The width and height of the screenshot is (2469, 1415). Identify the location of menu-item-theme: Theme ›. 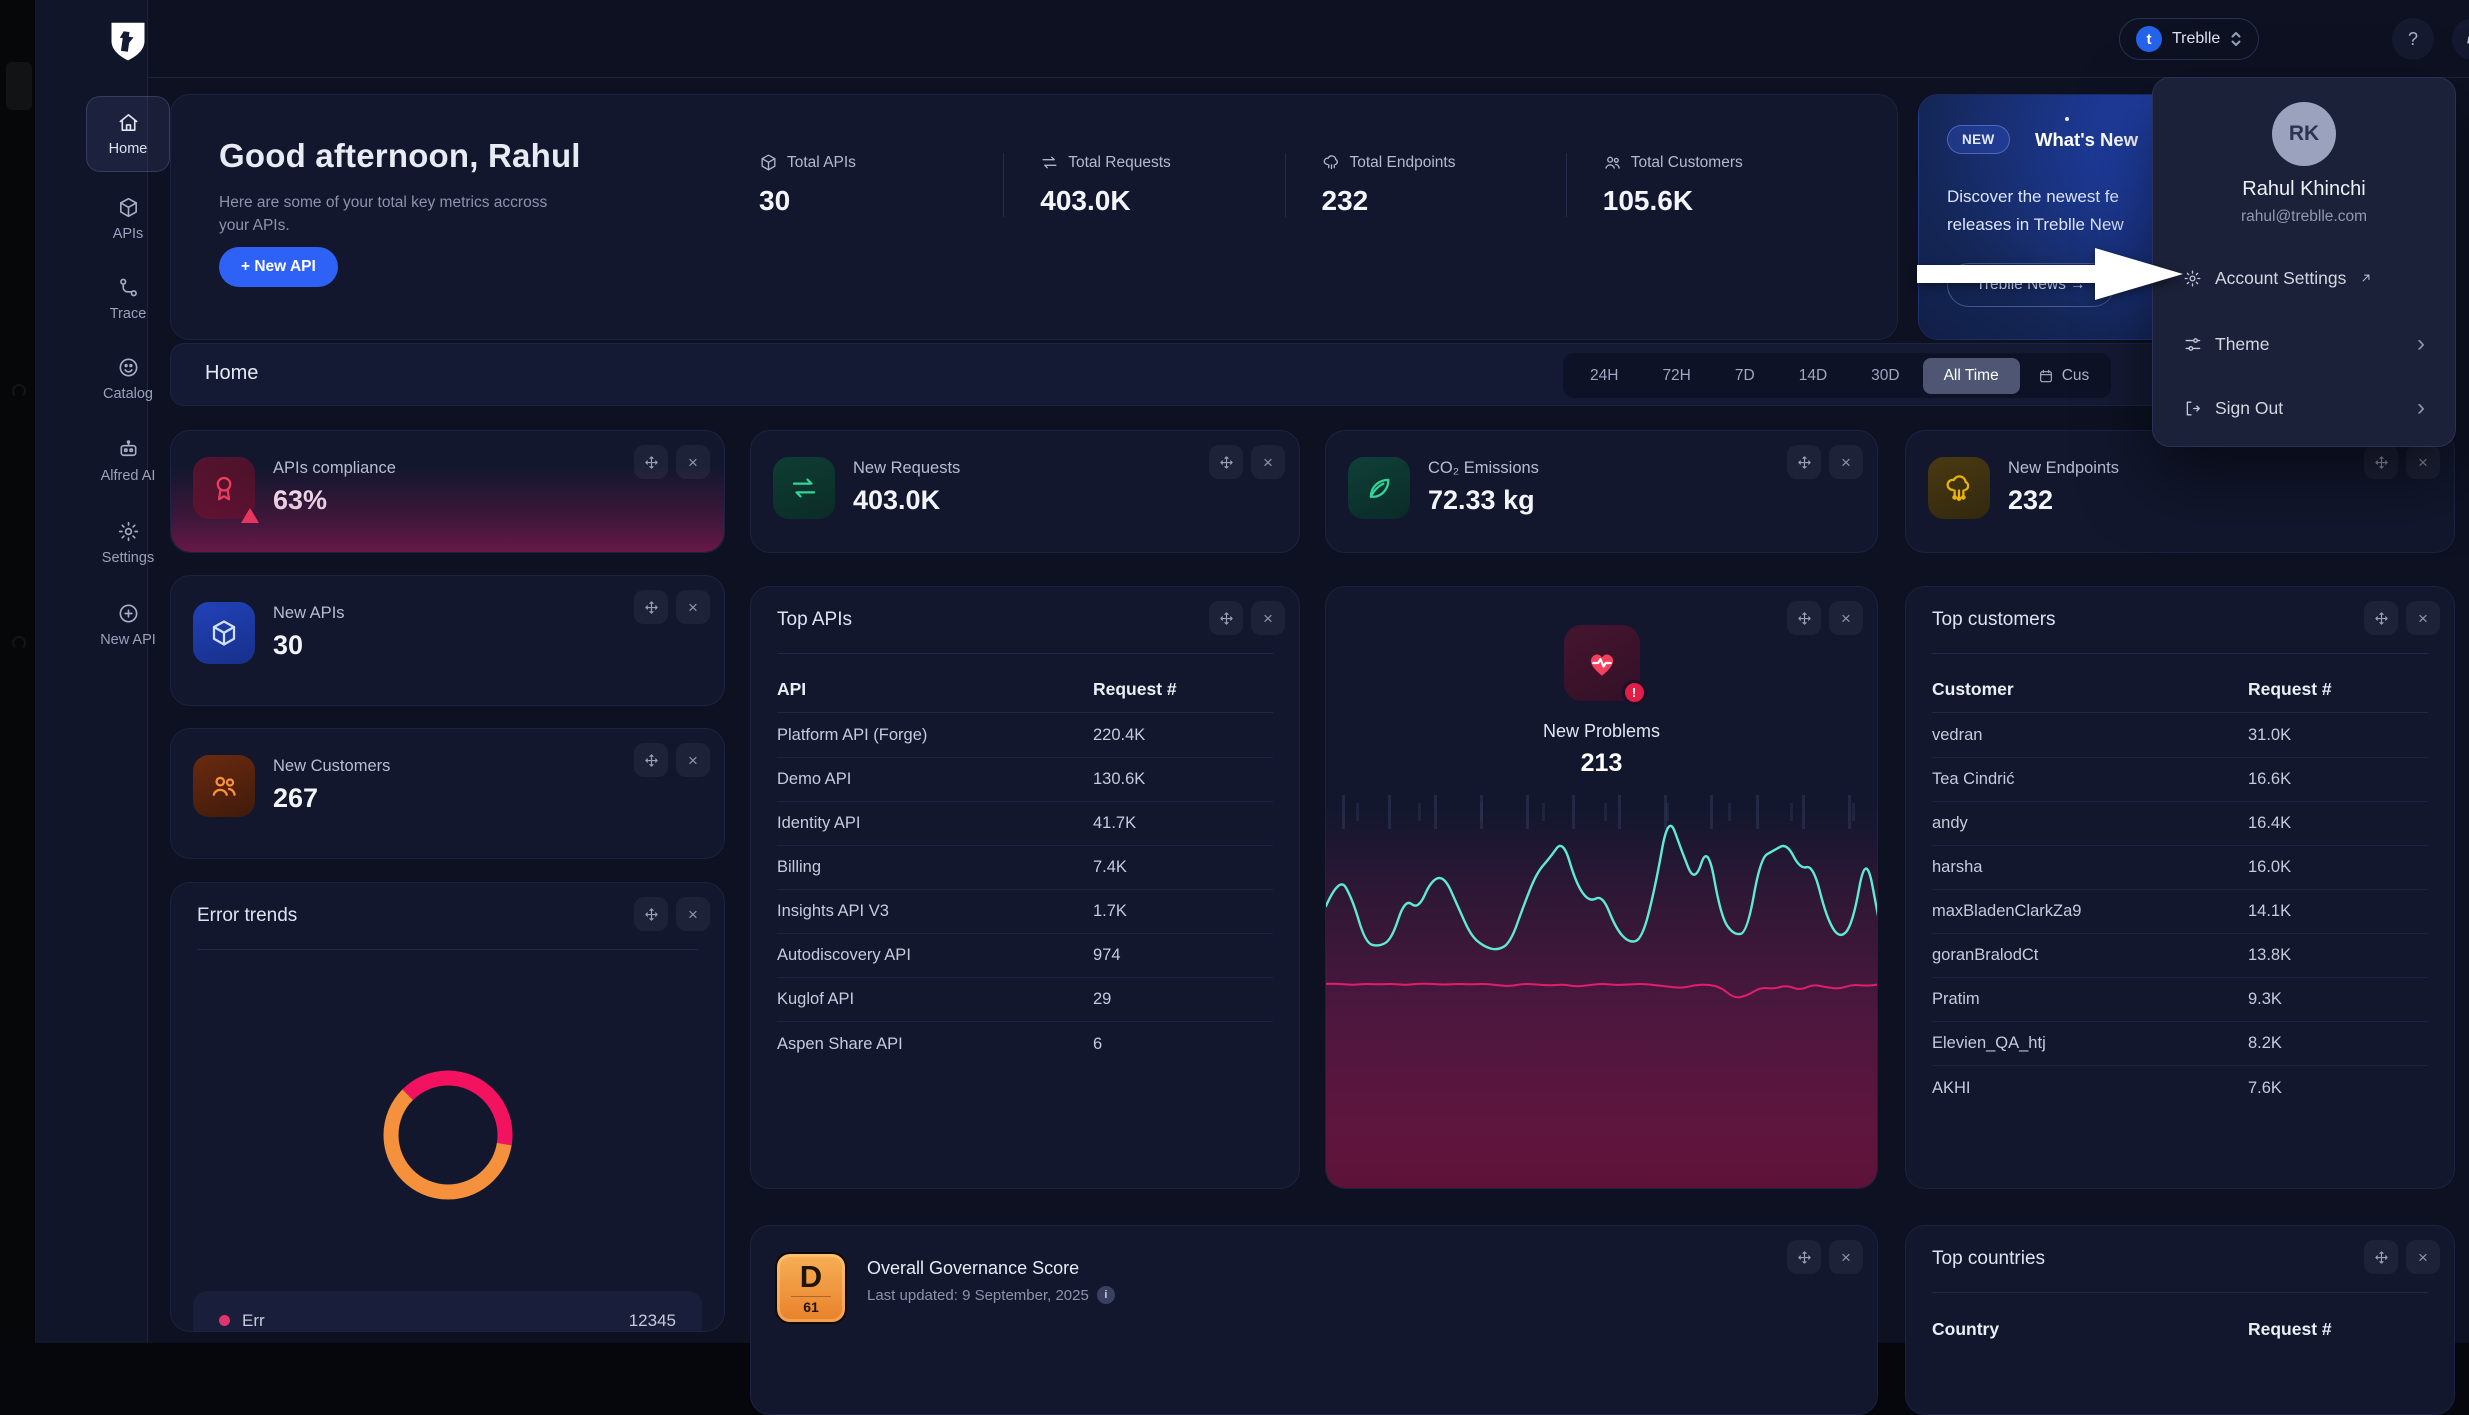
(2304, 344).